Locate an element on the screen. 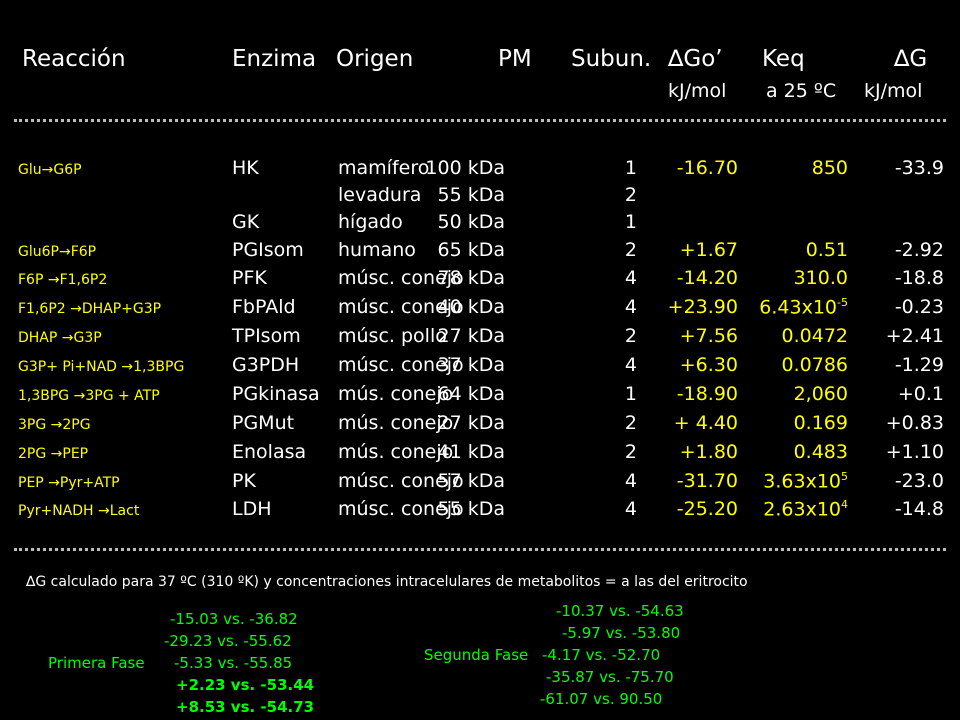 The width and height of the screenshot is (960, 720). reaction-cell-text: F1,6P2 →DHAP+G3P is located at coordinates (90, 309).